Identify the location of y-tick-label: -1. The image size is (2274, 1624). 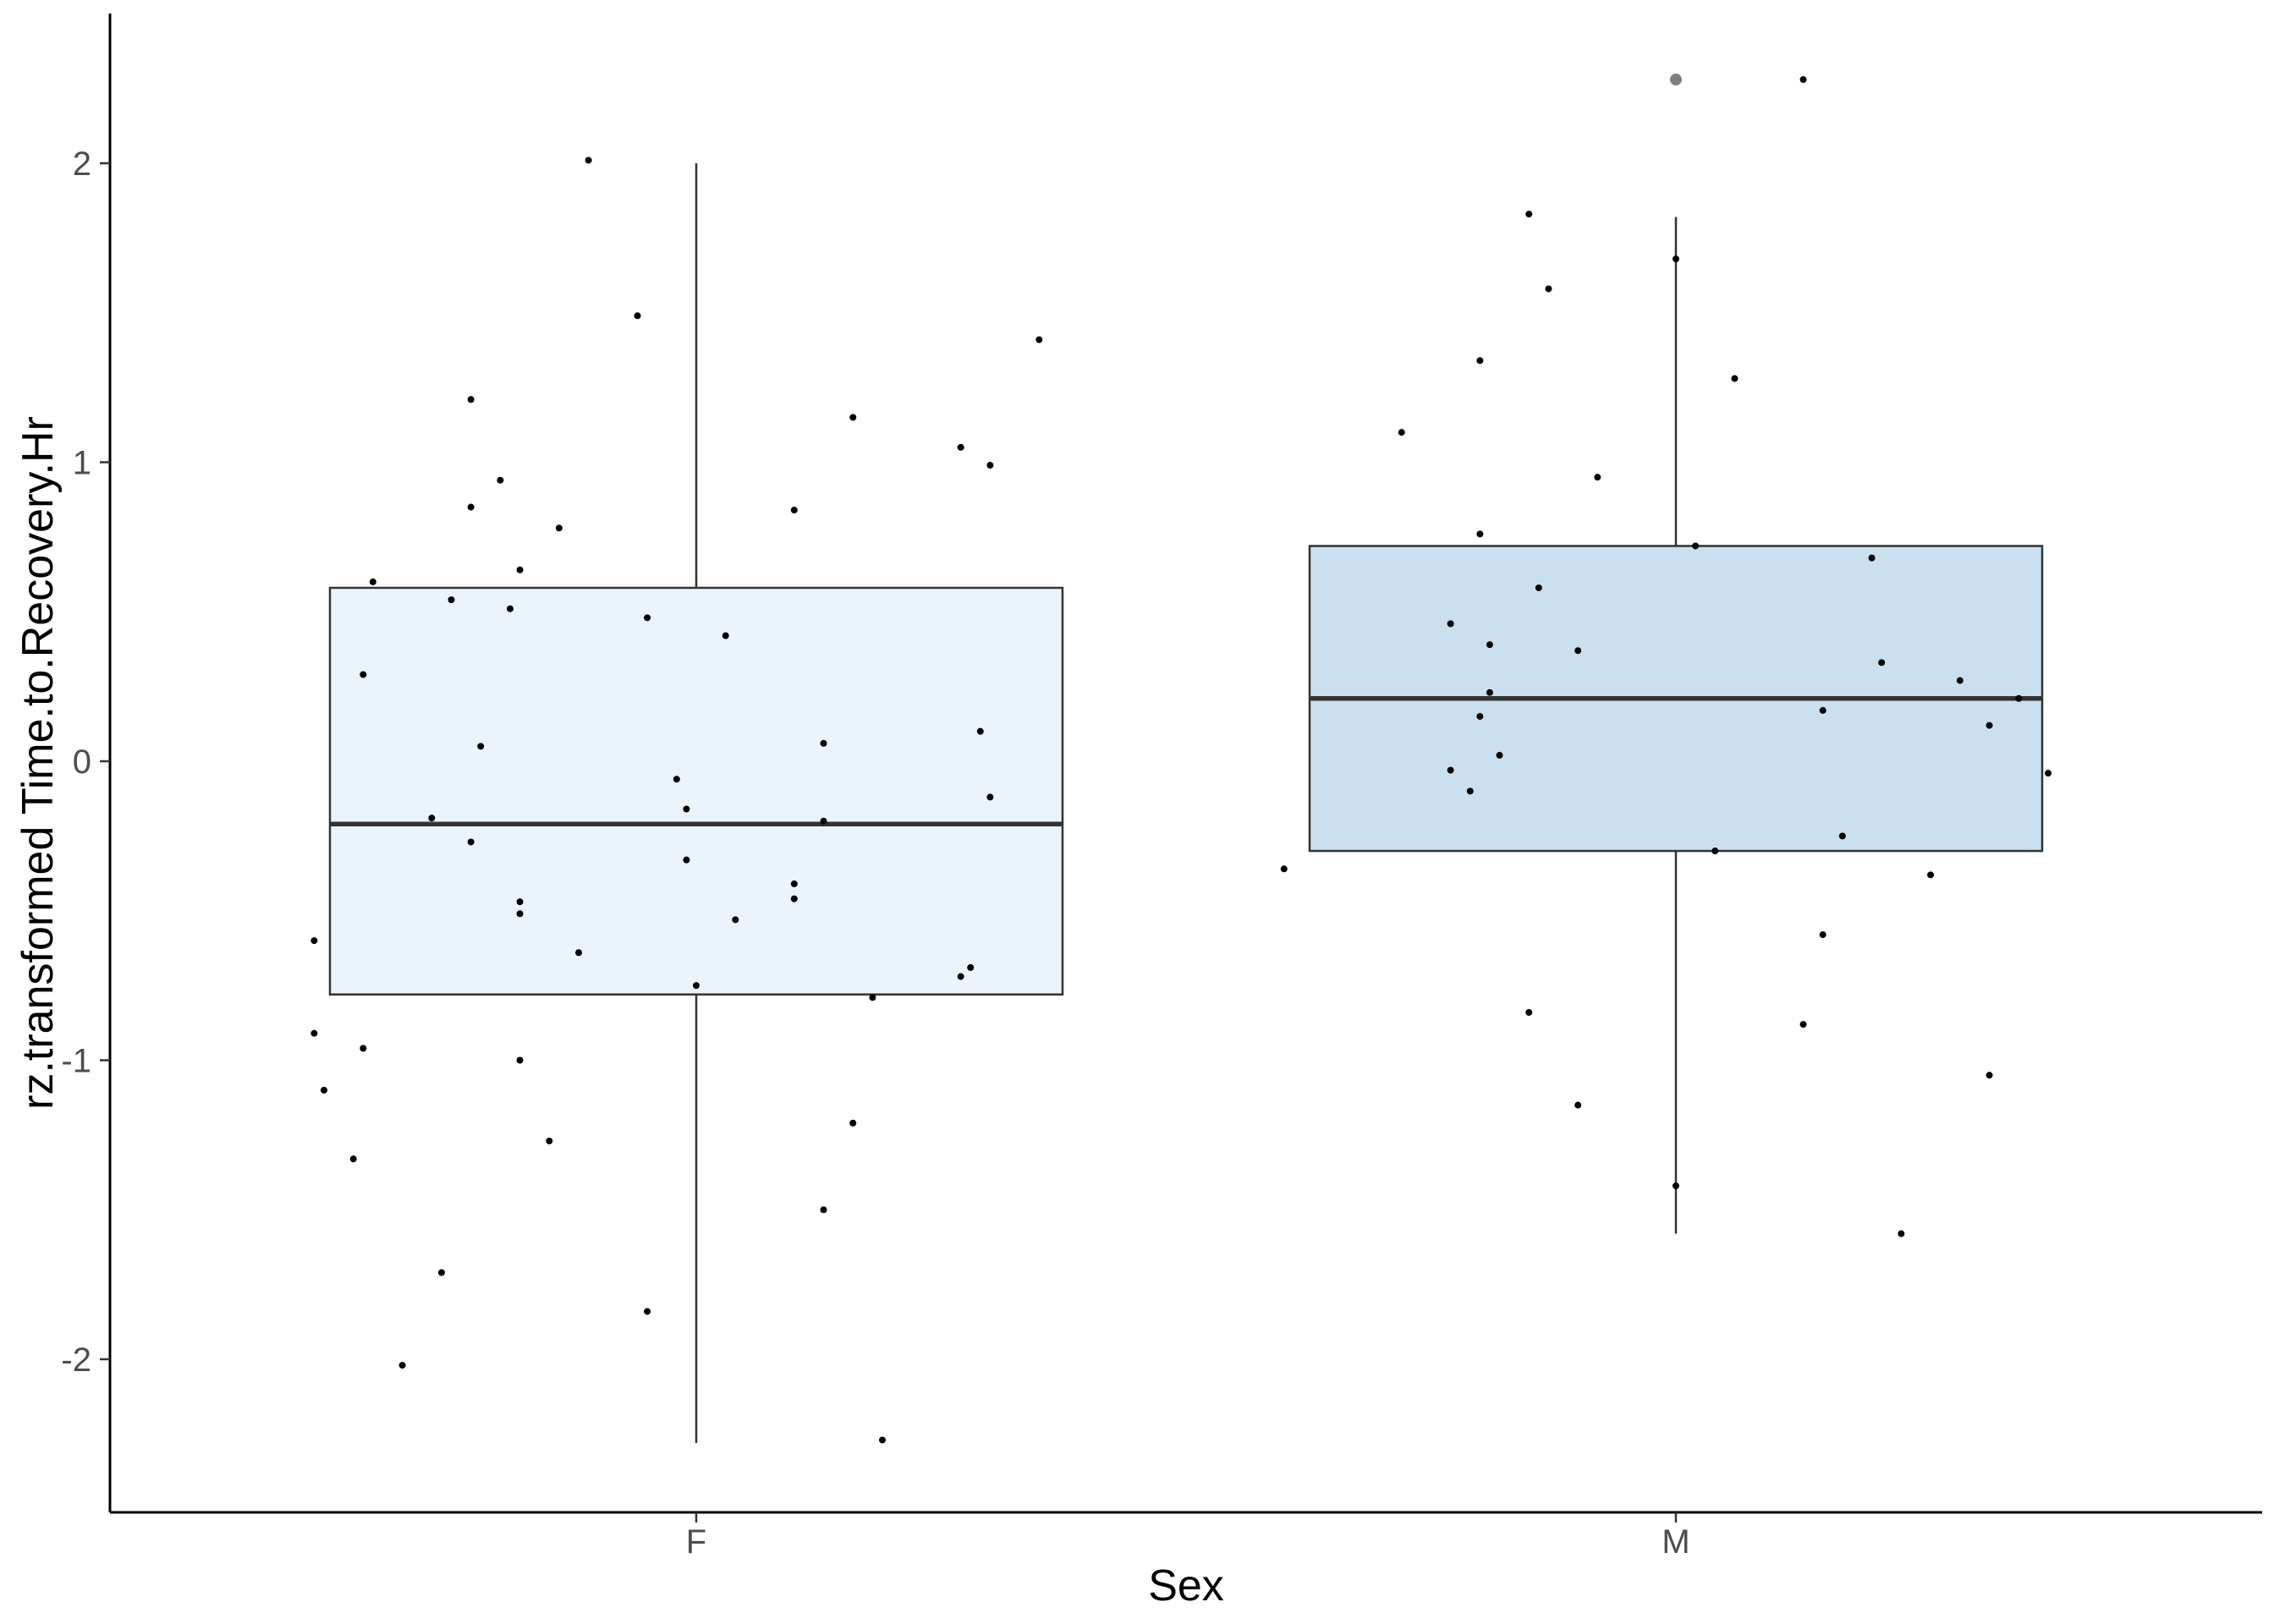
(76, 1061).